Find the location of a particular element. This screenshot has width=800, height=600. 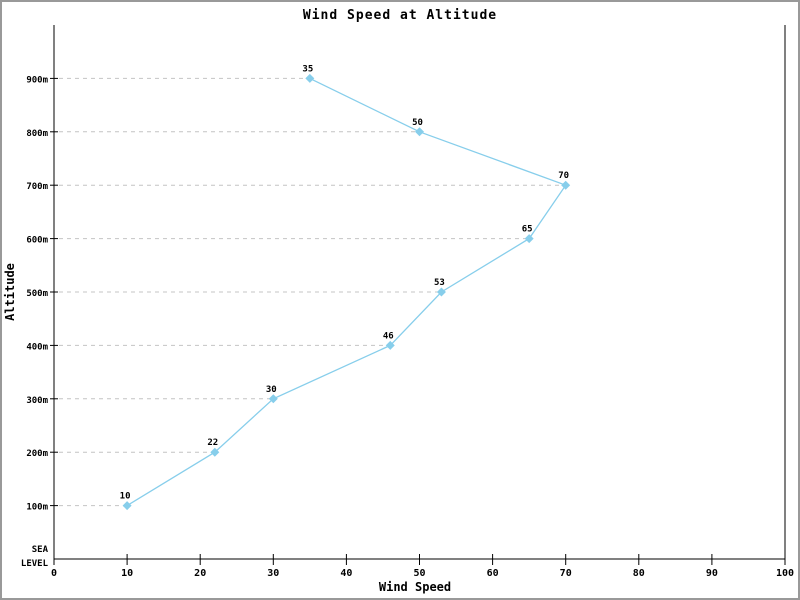

data-point-label: 53 is located at coordinates (439, 283).